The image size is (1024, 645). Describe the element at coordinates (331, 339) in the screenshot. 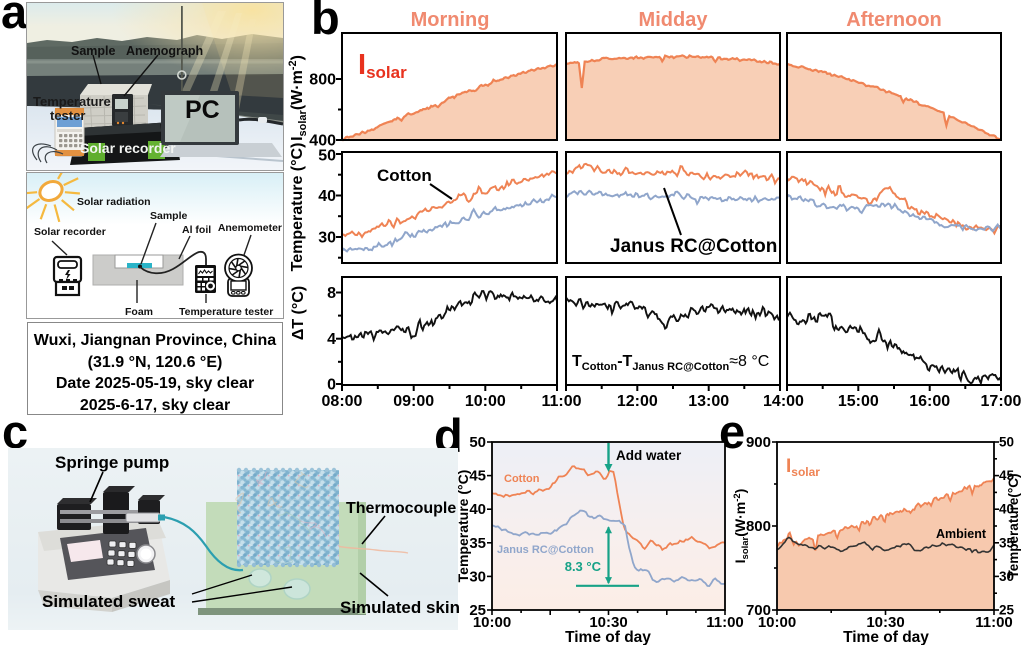

I see `svg-text: 4` at that location.